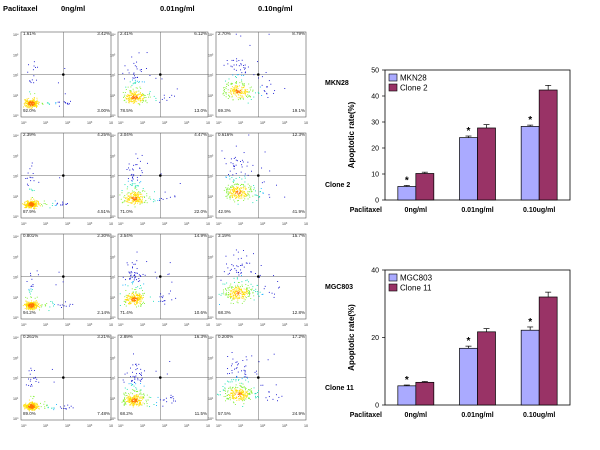 The width and height of the screenshot is (600, 450). Describe the element at coordinates (103, 336) in the screenshot. I see `quadrant-value: 3.21%` at that location.